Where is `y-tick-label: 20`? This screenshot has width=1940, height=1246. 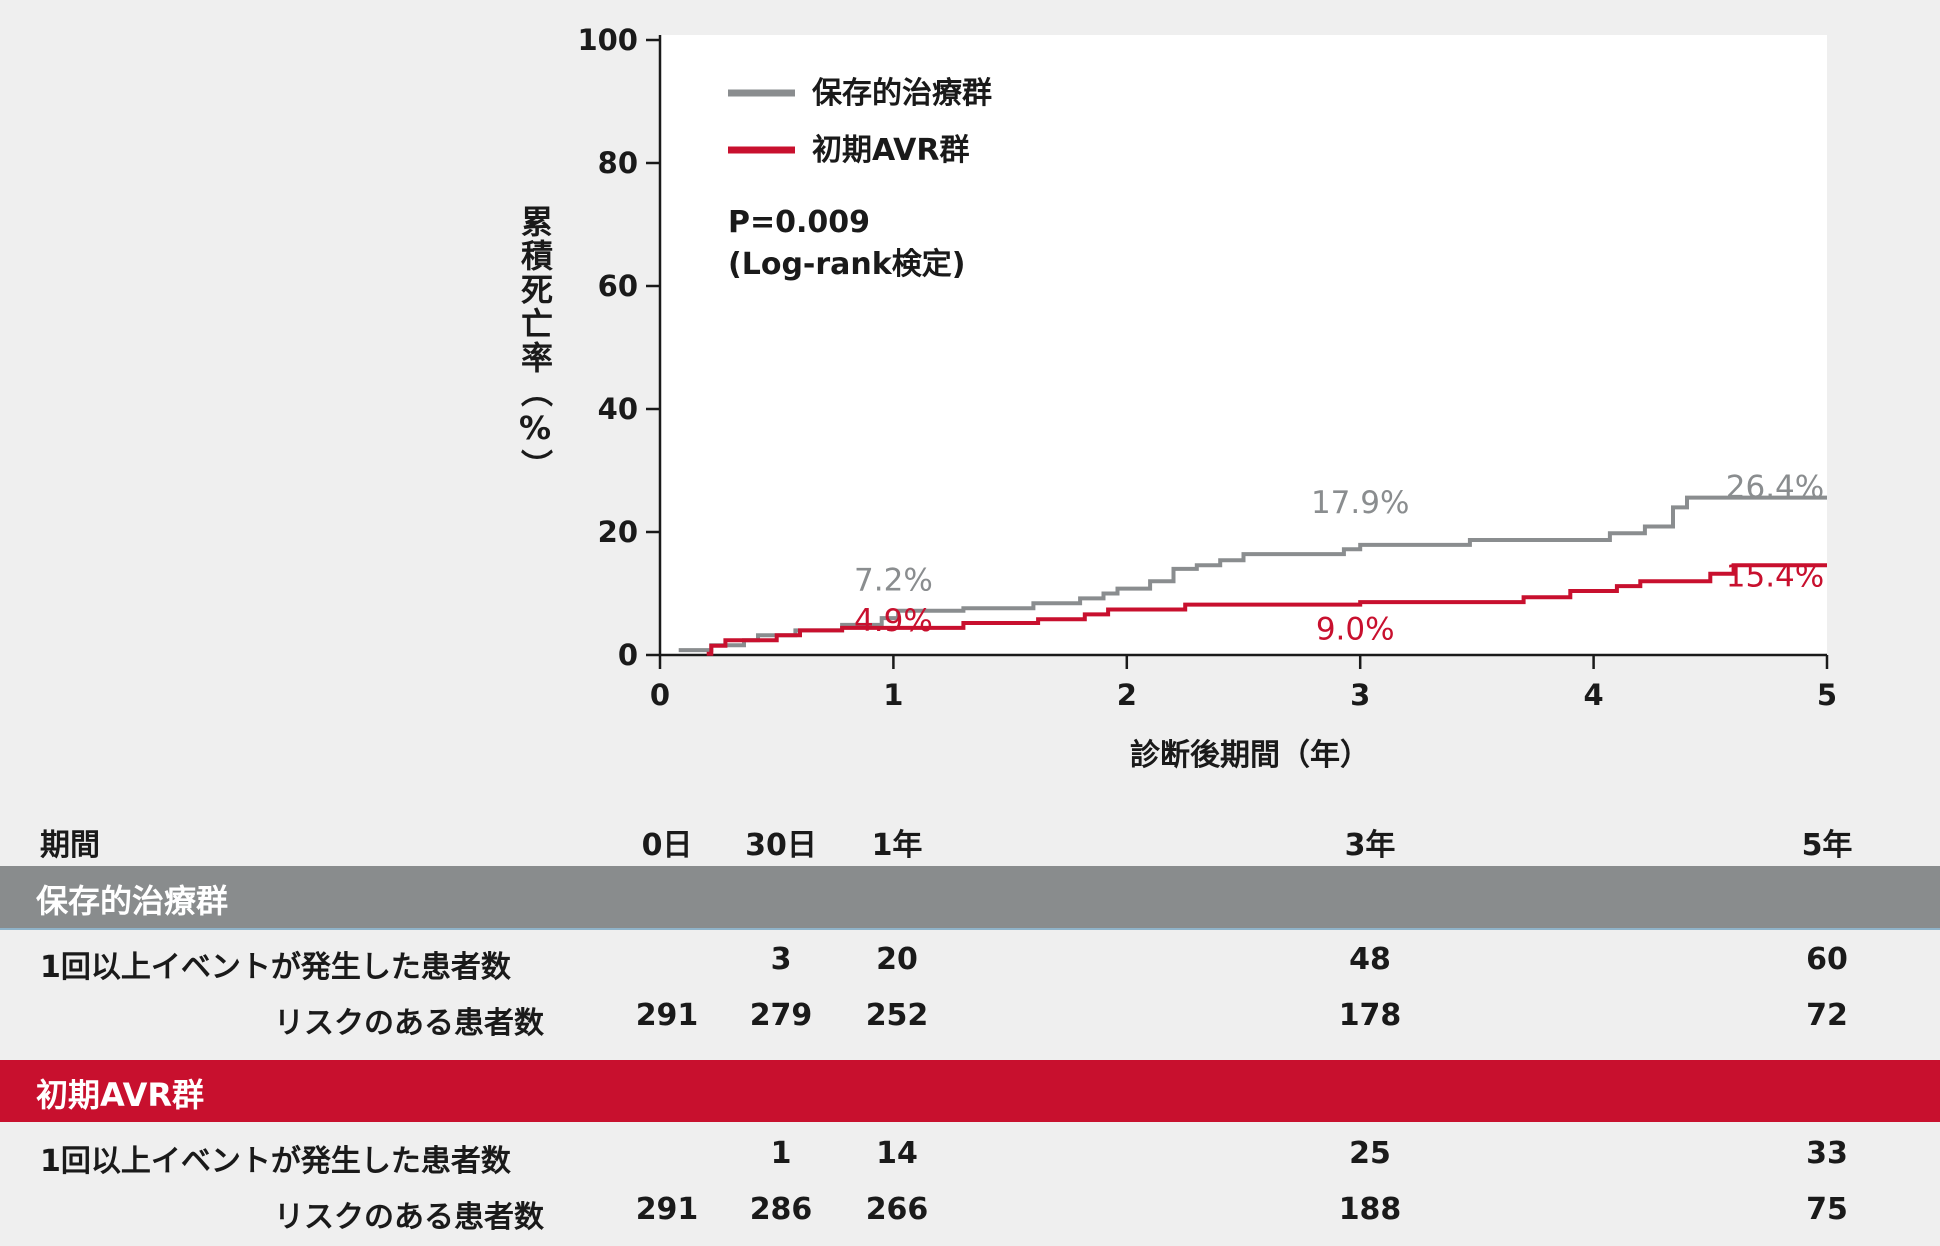
y-tick-label: 20 is located at coordinates (618, 532).